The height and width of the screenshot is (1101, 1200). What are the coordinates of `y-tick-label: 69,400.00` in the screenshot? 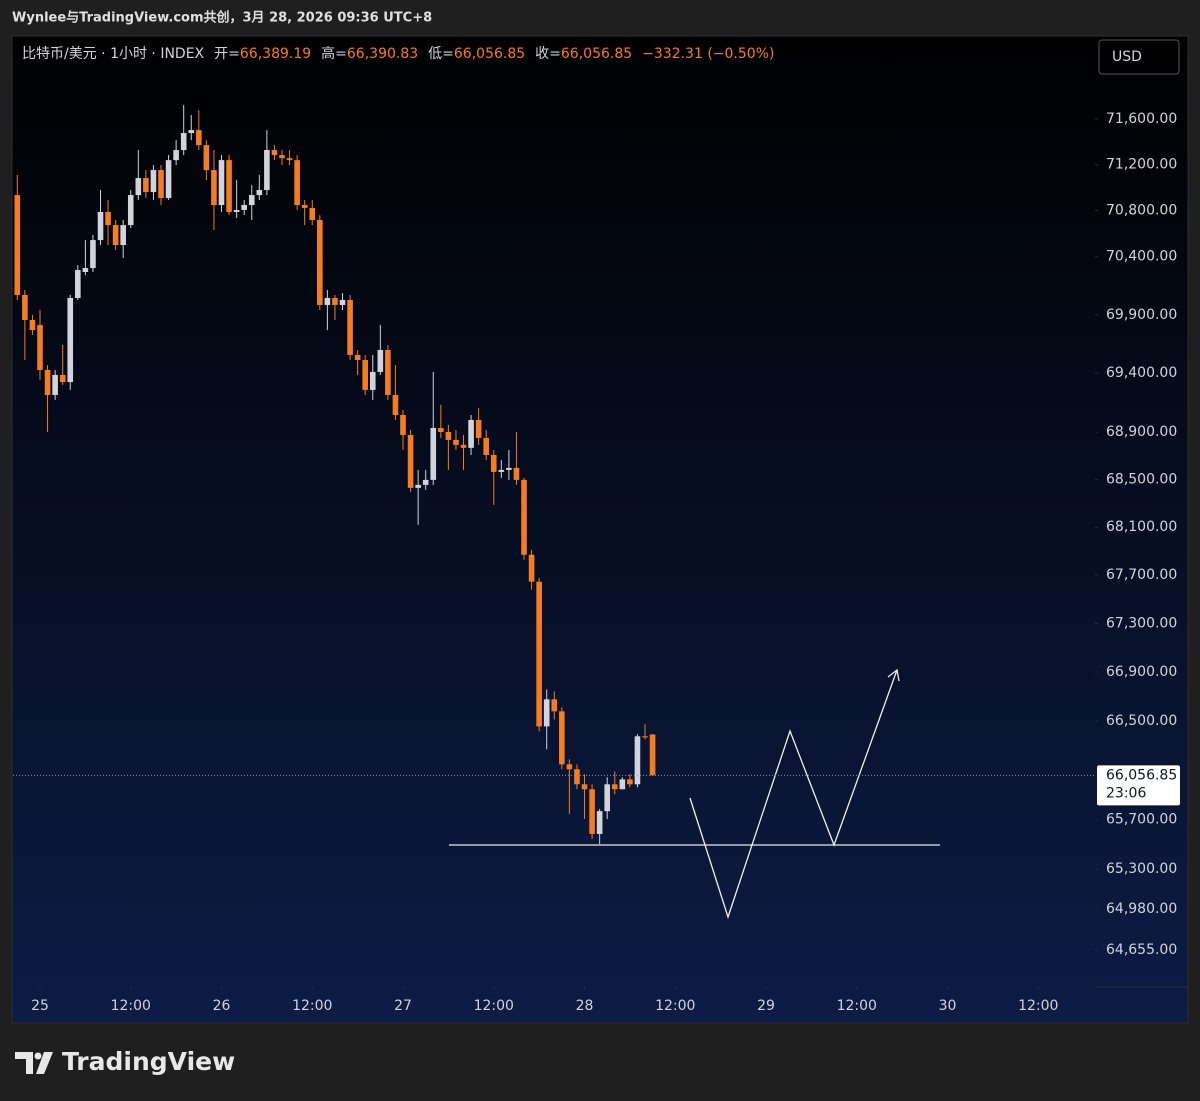 It's located at (1141, 373).